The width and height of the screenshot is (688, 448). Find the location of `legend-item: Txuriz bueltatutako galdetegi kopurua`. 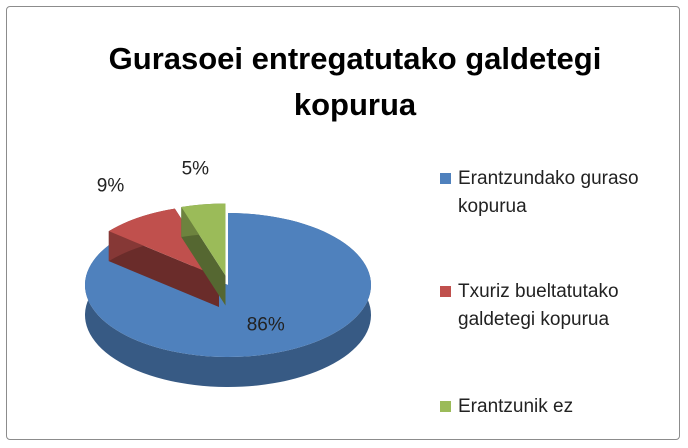

legend-item: Txuriz bueltatutako galdetegi kopurua is located at coordinates (559, 306).